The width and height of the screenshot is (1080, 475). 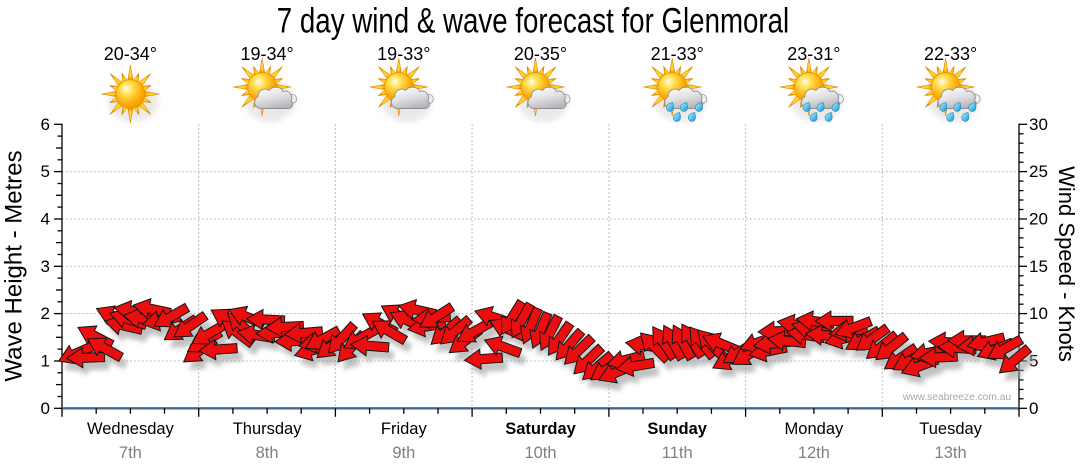 What do you see at coordinates (268, 429) in the screenshot?
I see `svg-text: Thursday` at bounding box center [268, 429].